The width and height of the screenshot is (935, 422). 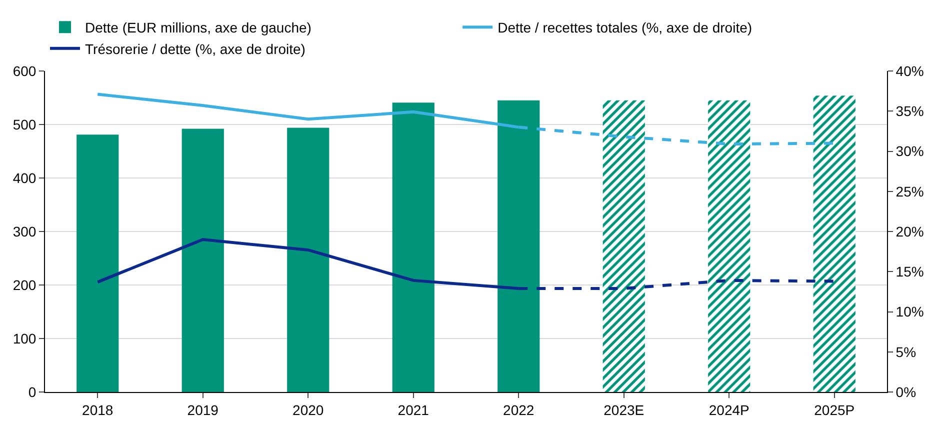 I want to click on y2-tick-label: 0%, so click(x=906, y=392).